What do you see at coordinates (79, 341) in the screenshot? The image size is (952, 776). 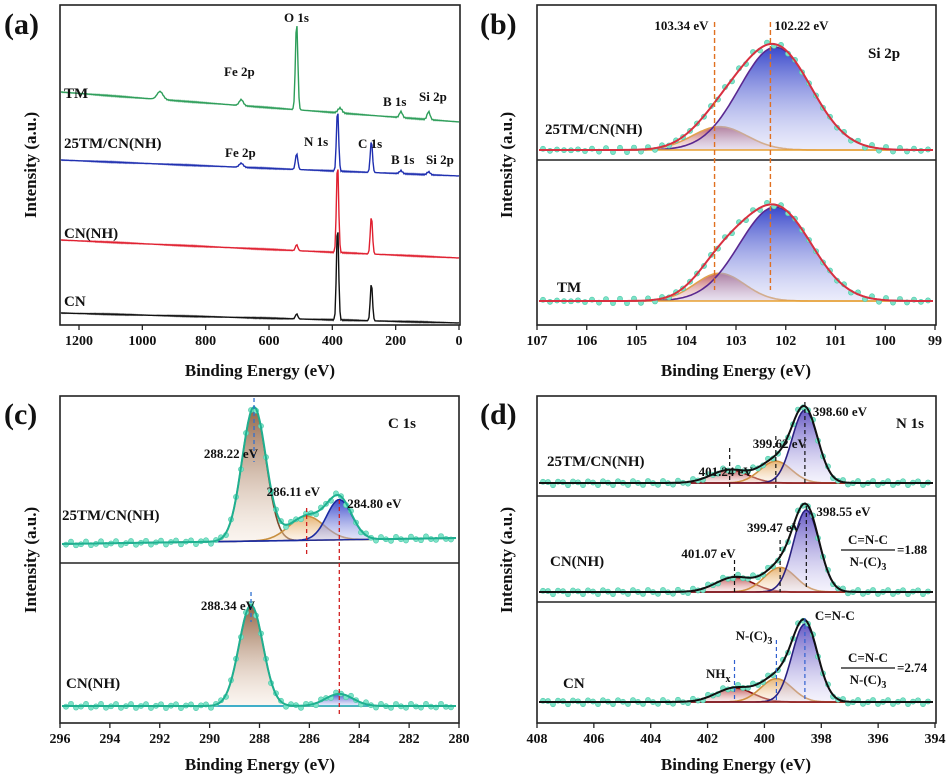 I see `x-tick-label: 1200` at bounding box center [79, 341].